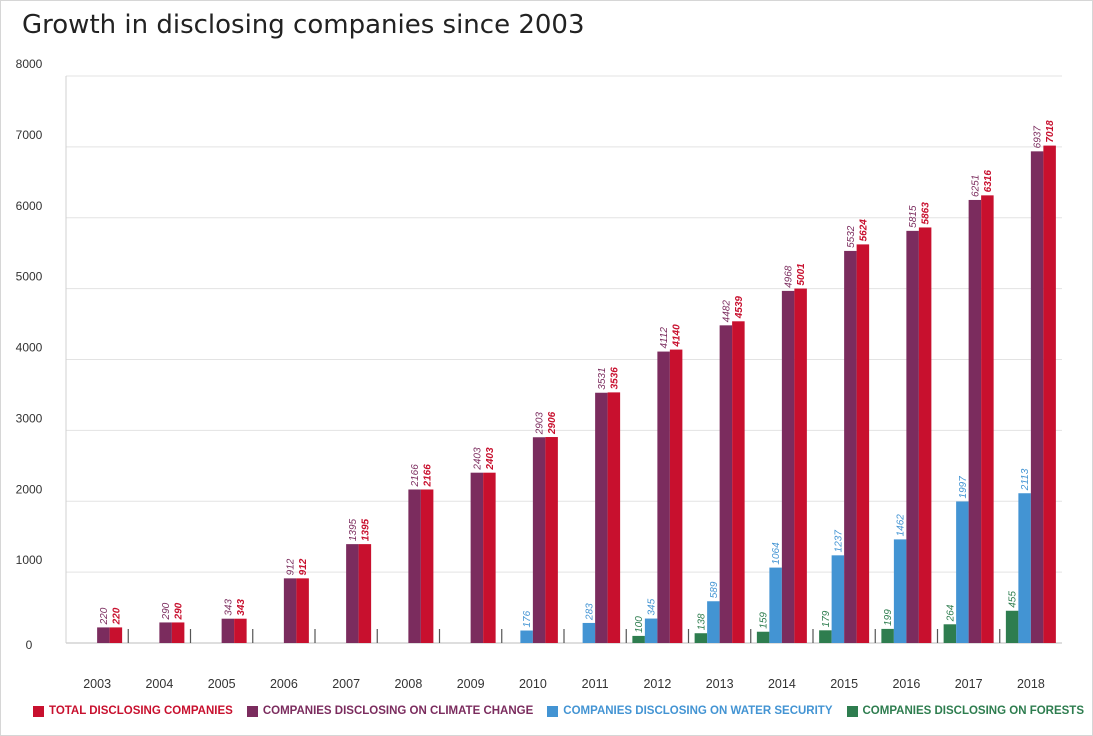 Image resolution: width=1093 pixels, height=736 pixels. What do you see at coordinates (973, 711) in the screenshot?
I see `legend-label-forests: COMPANIES DISCLOSING ON FORESTS` at bounding box center [973, 711].